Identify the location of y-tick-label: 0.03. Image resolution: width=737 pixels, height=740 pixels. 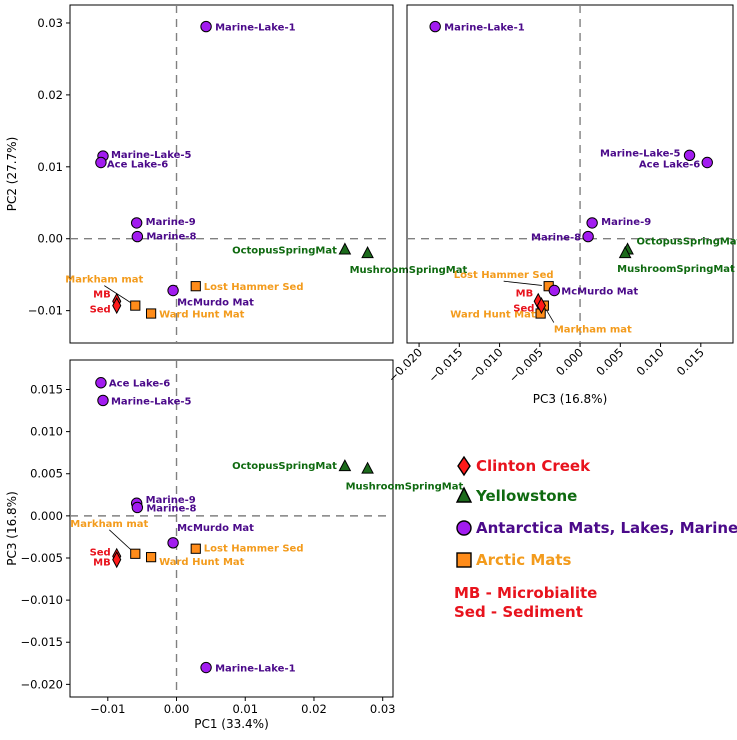
(50, 23).